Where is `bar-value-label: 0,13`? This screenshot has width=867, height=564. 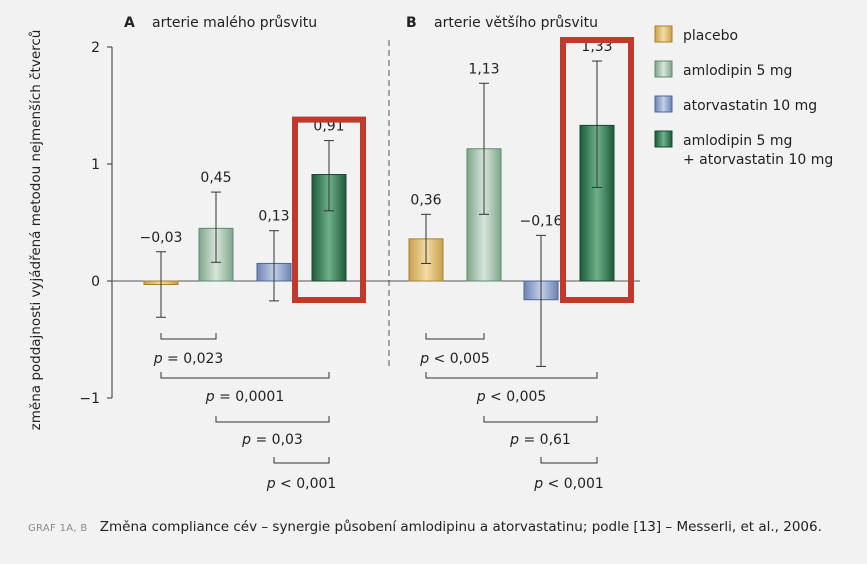 bar-value-label: 0,13 is located at coordinates (273, 217).